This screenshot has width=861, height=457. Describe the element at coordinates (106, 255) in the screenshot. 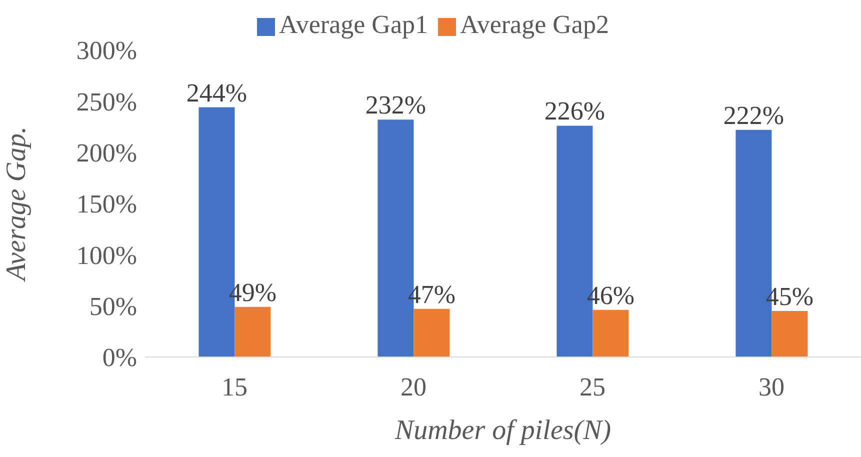

I see `y-tick-label: 100%` at that location.